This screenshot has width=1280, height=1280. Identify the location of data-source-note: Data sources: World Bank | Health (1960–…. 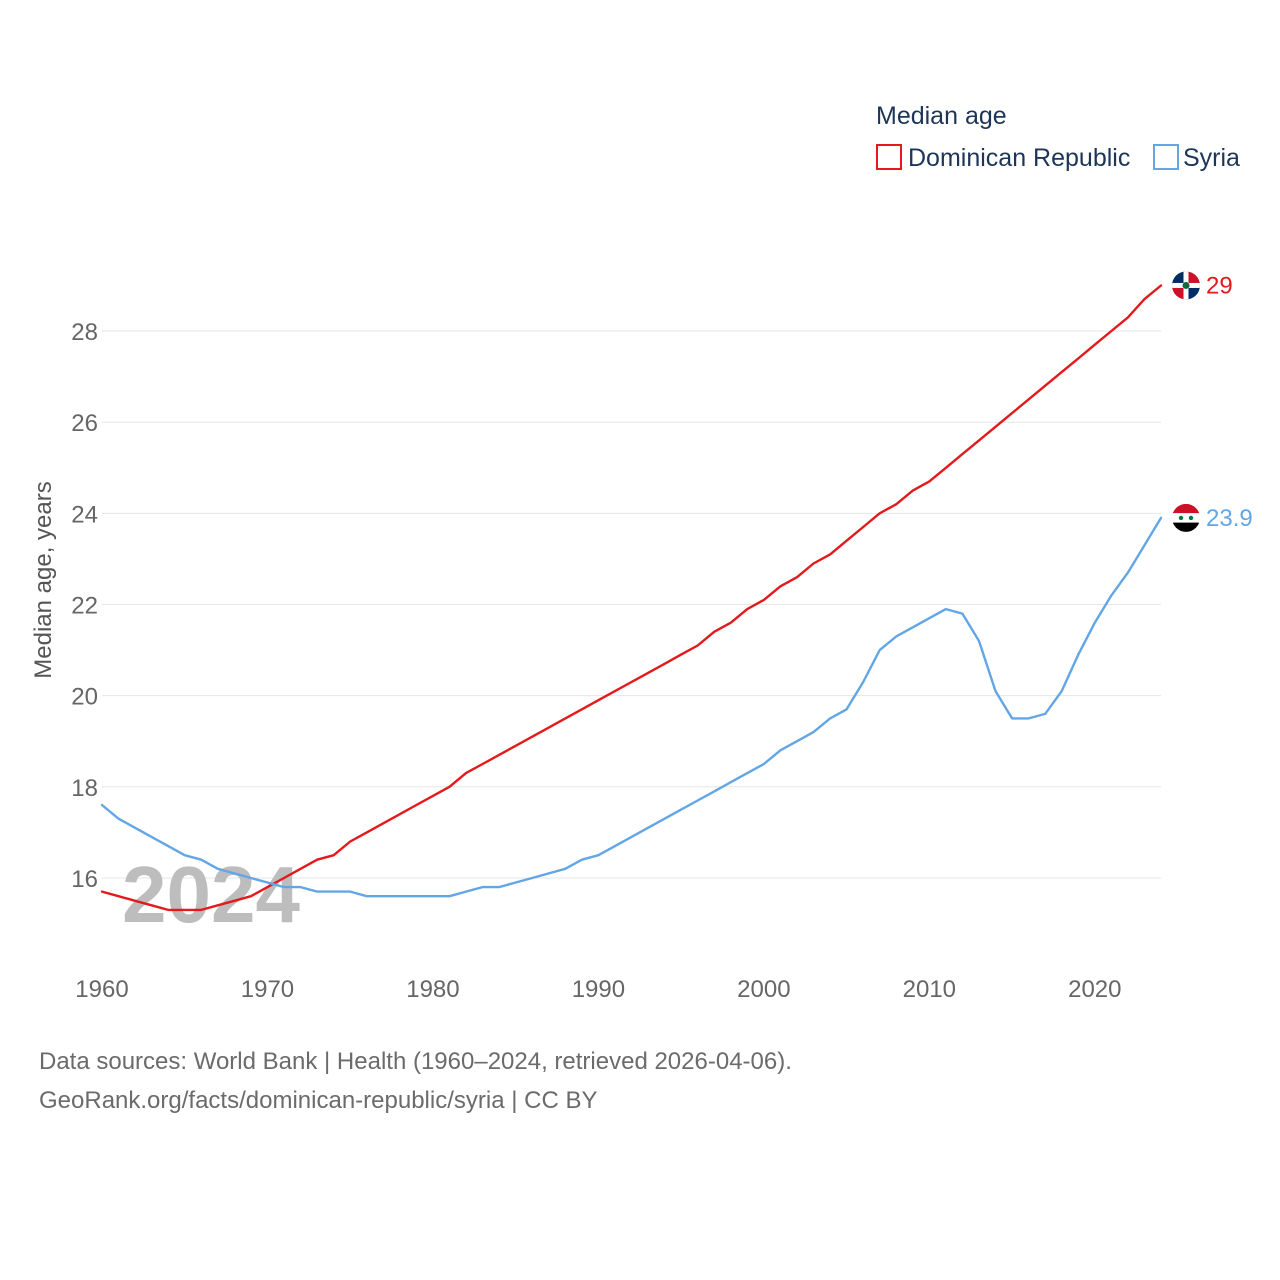
(415, 1061).